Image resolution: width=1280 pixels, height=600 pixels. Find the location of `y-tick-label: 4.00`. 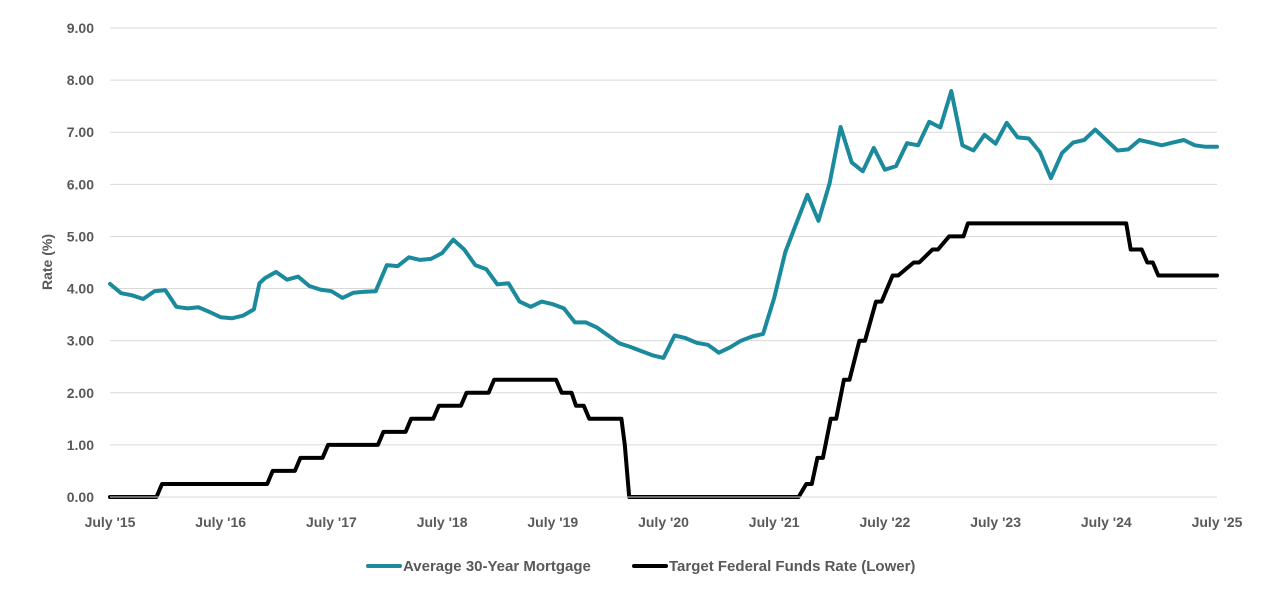

y-tick-label: 4.00 is located at coordinates (80, 289).